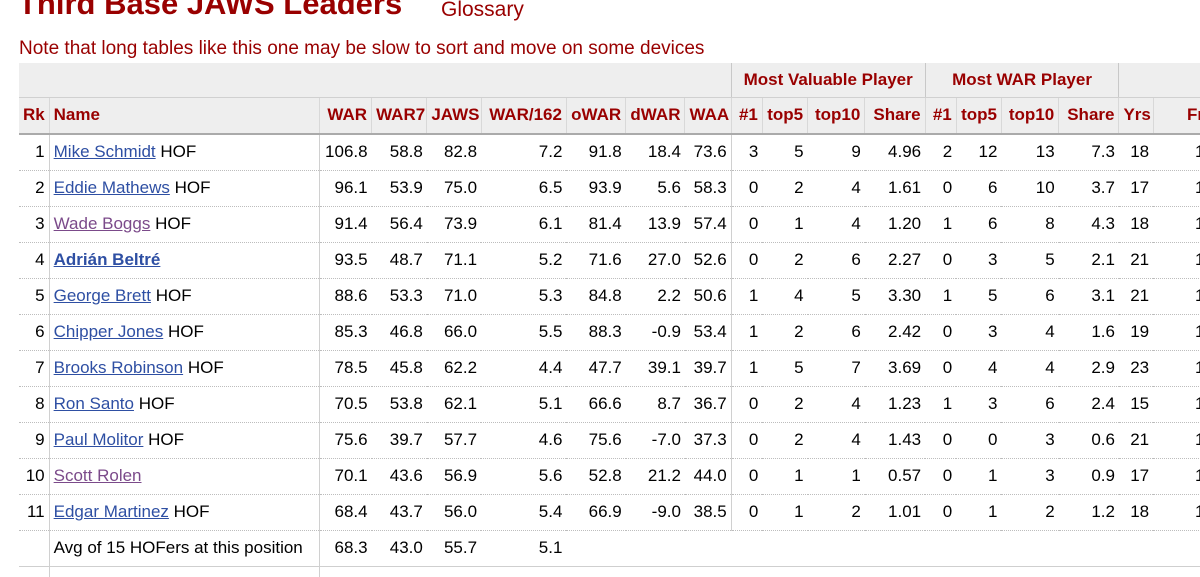  I want to click on col-war-header: WAR, so click(346, 116).